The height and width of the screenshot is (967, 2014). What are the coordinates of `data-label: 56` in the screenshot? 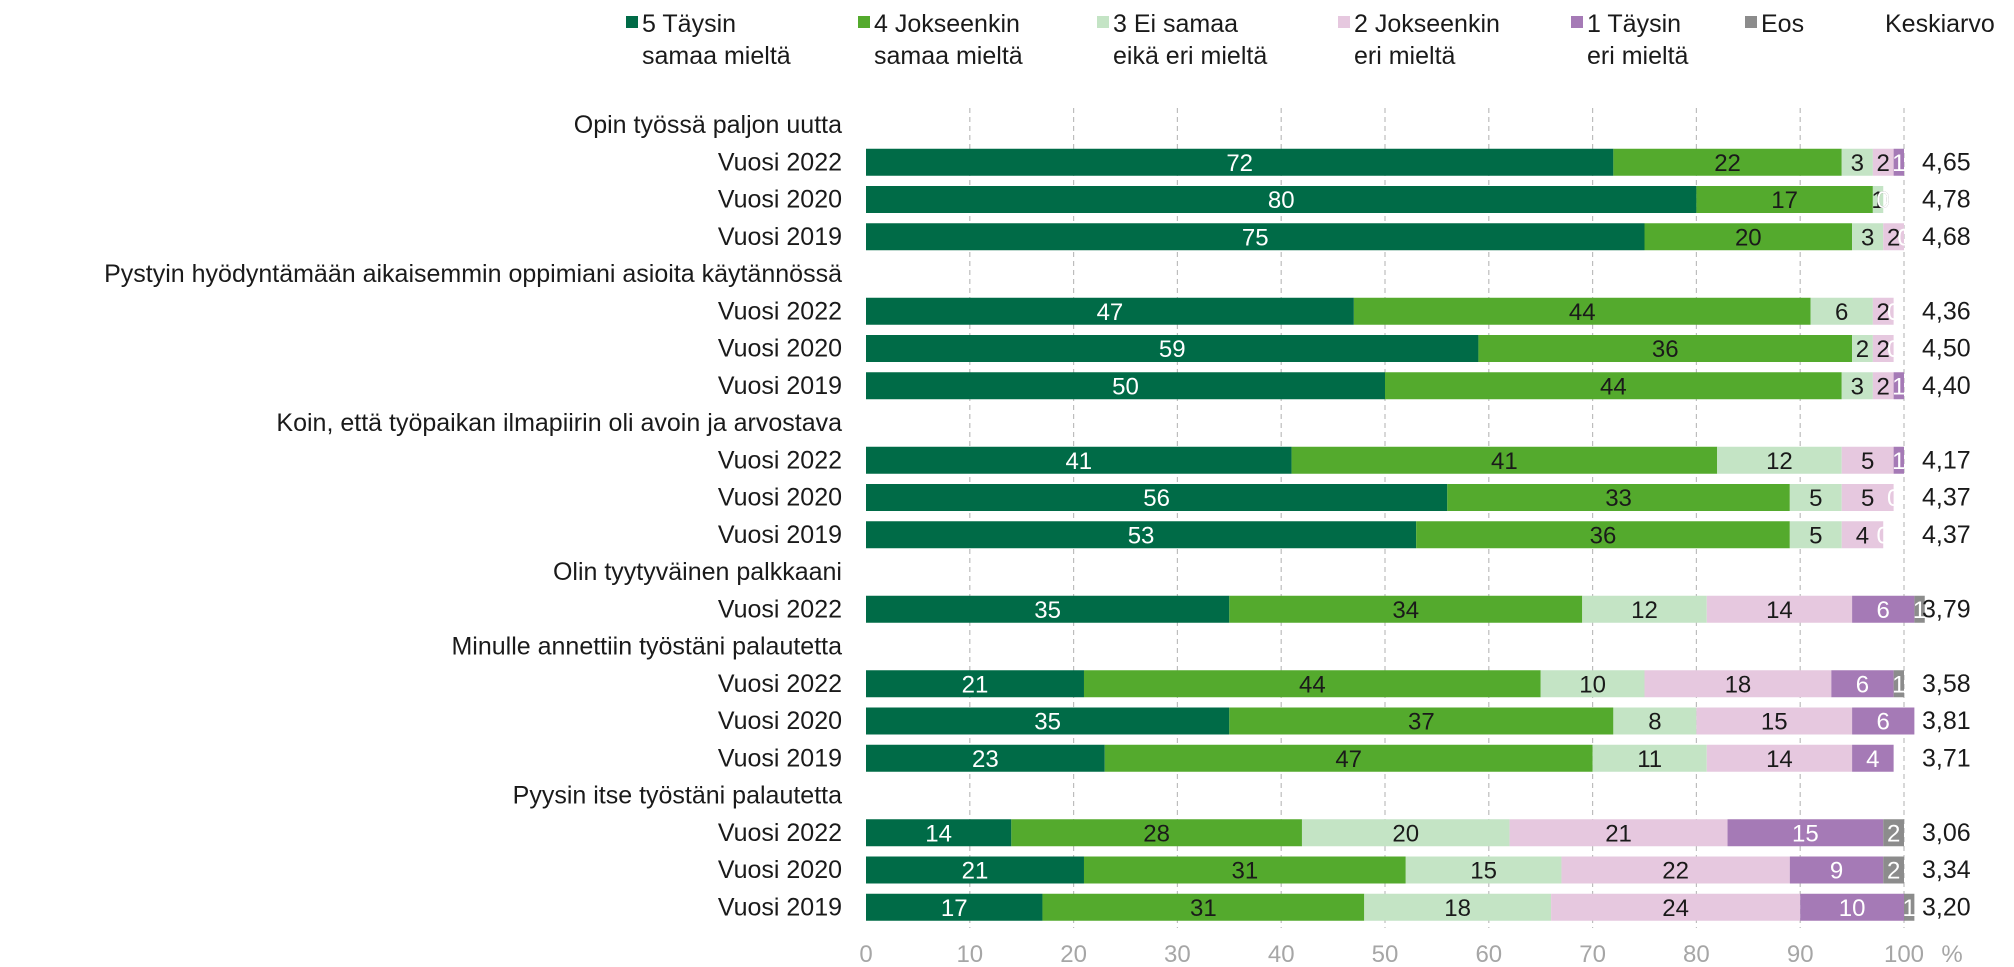 It's located at (1156, 498).